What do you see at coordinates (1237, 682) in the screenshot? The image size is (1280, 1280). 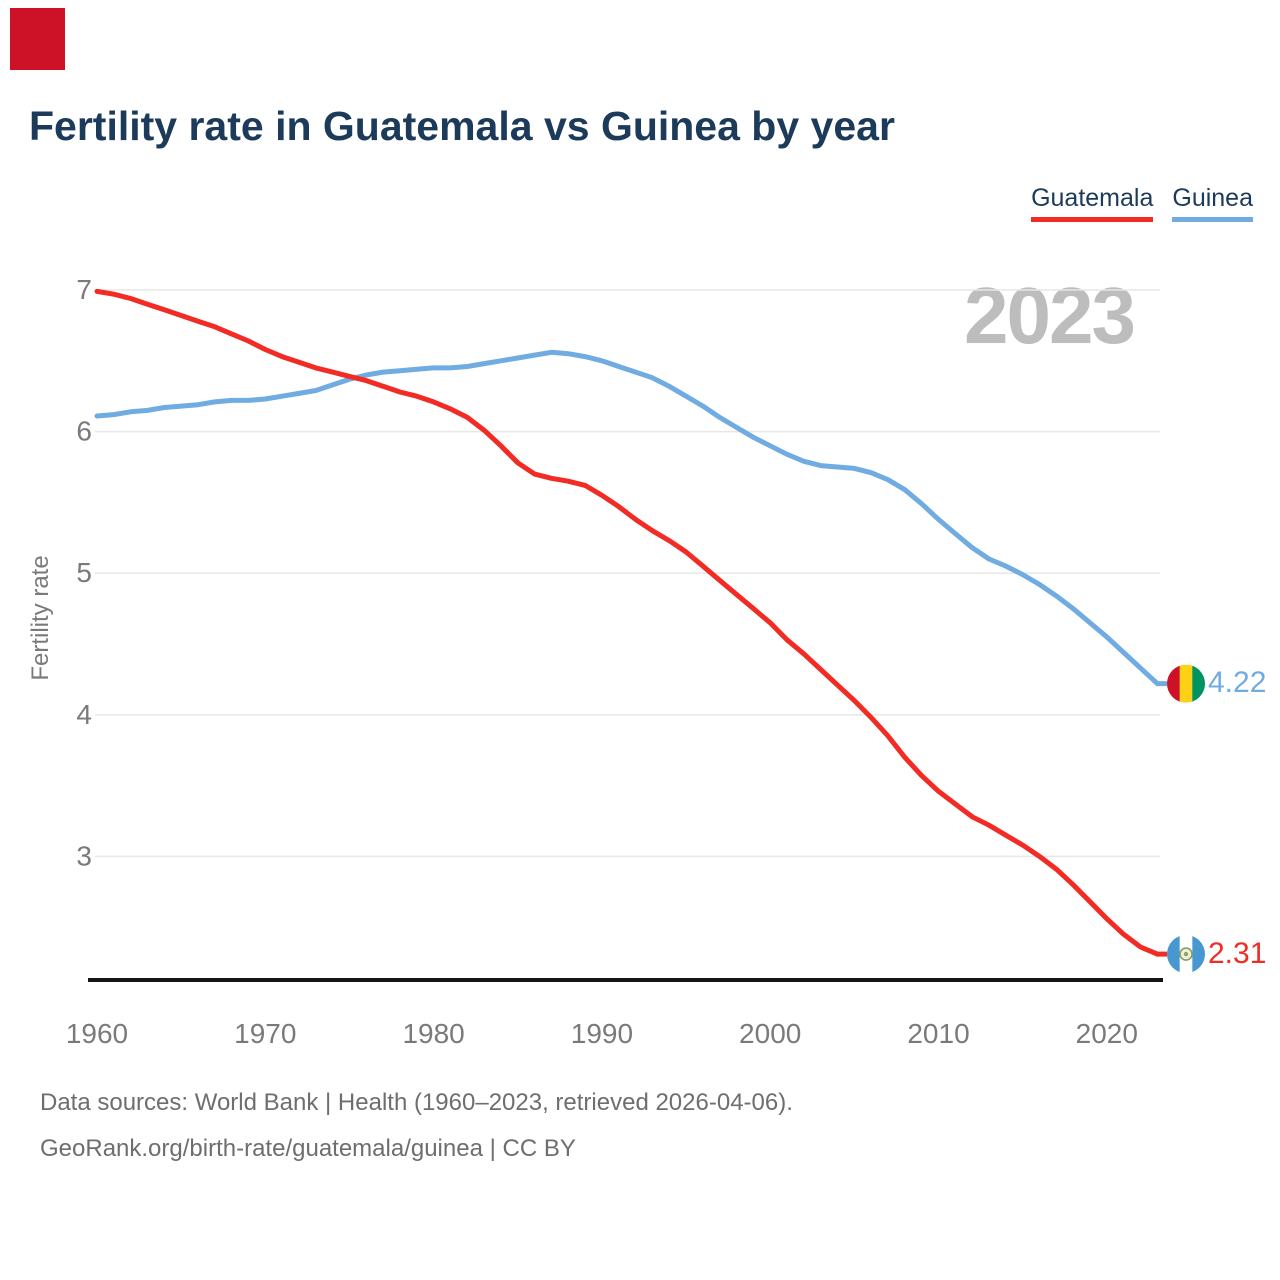 I see `guinea-end-value: 4.22` at bounding box center [1237, 682].